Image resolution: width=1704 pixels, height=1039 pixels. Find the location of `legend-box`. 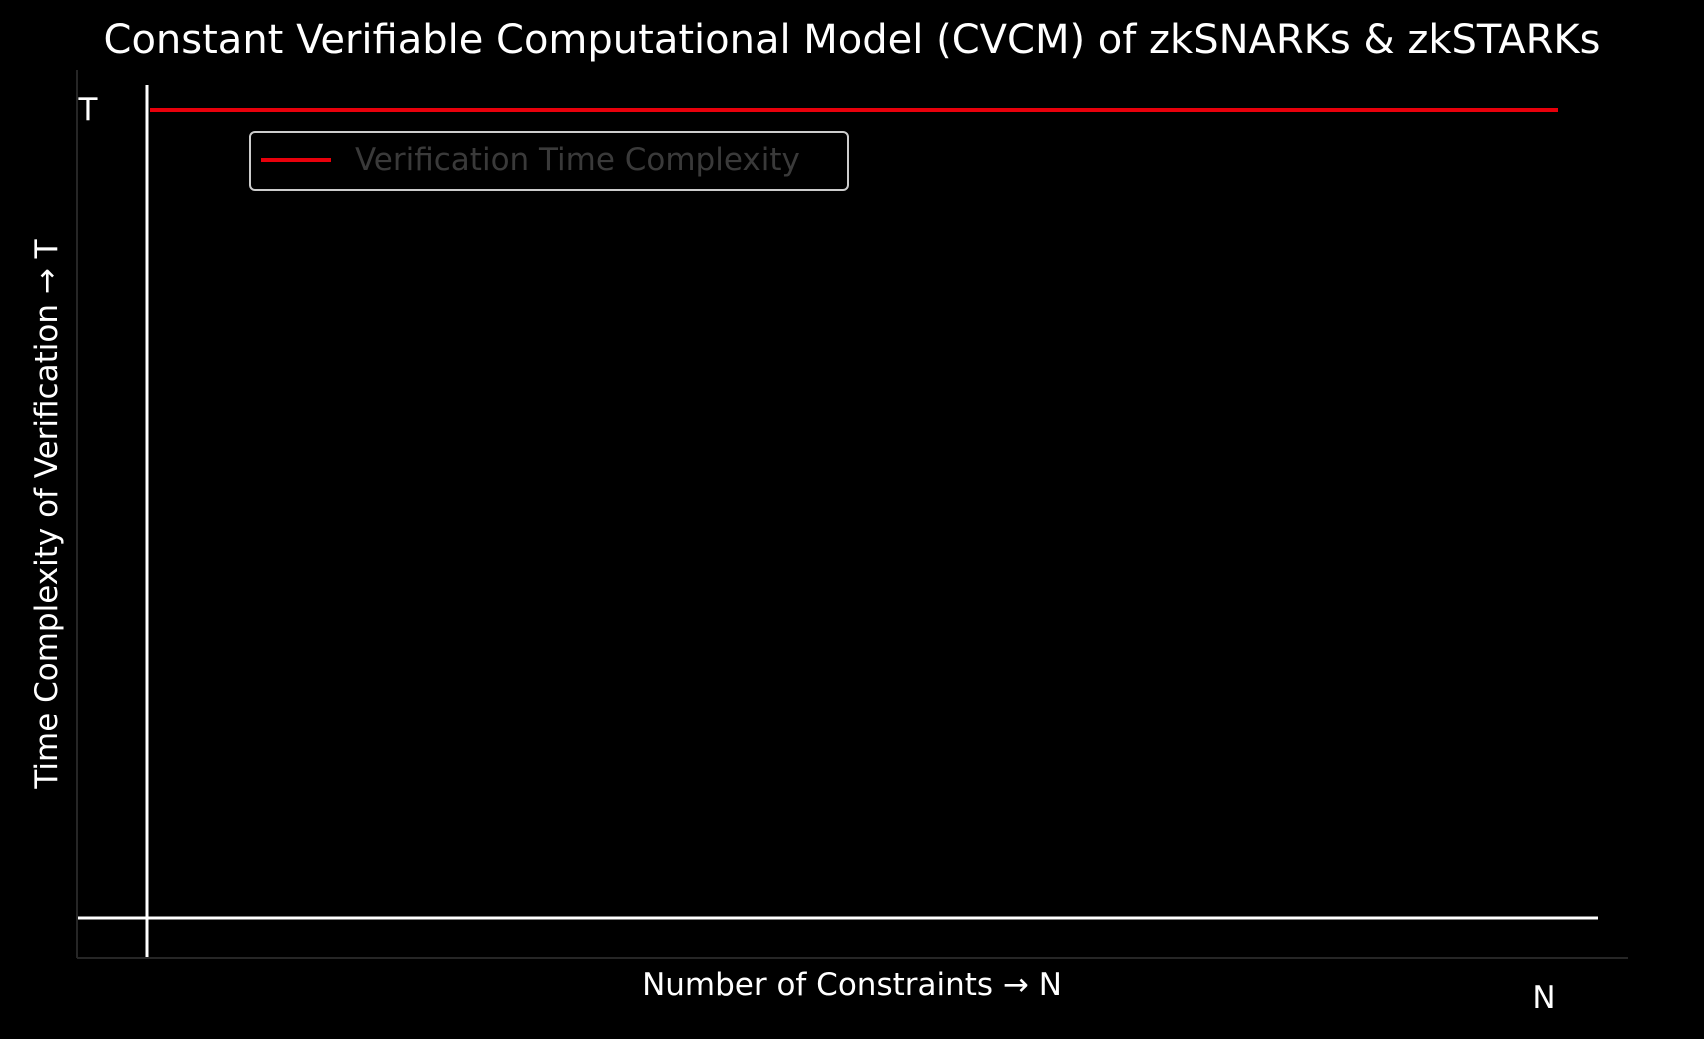

legend-box is located at coordinates (549, 161).